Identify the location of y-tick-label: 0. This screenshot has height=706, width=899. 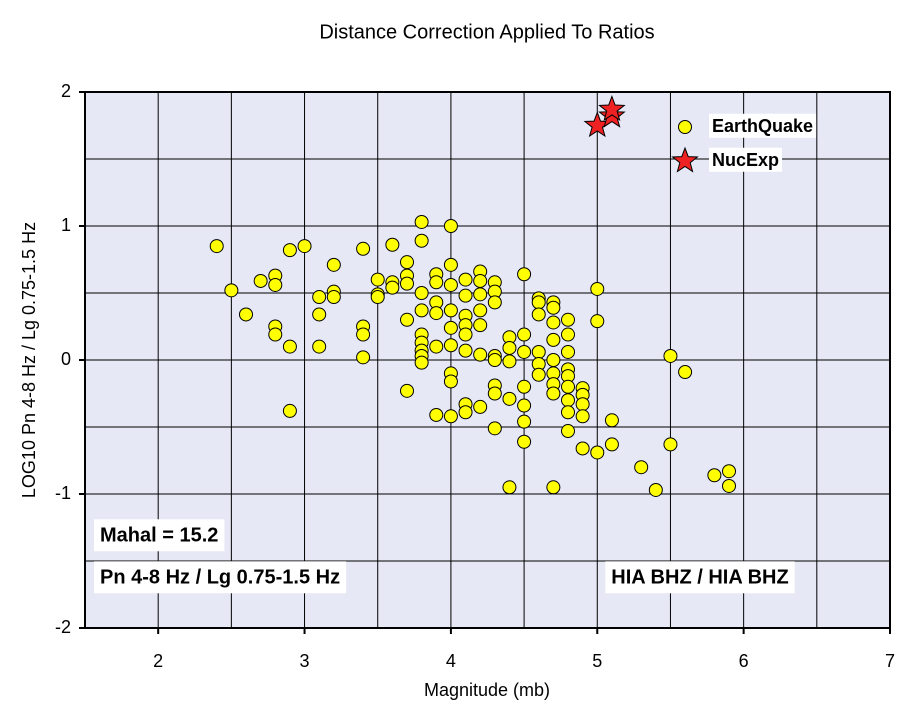
(66, 359).